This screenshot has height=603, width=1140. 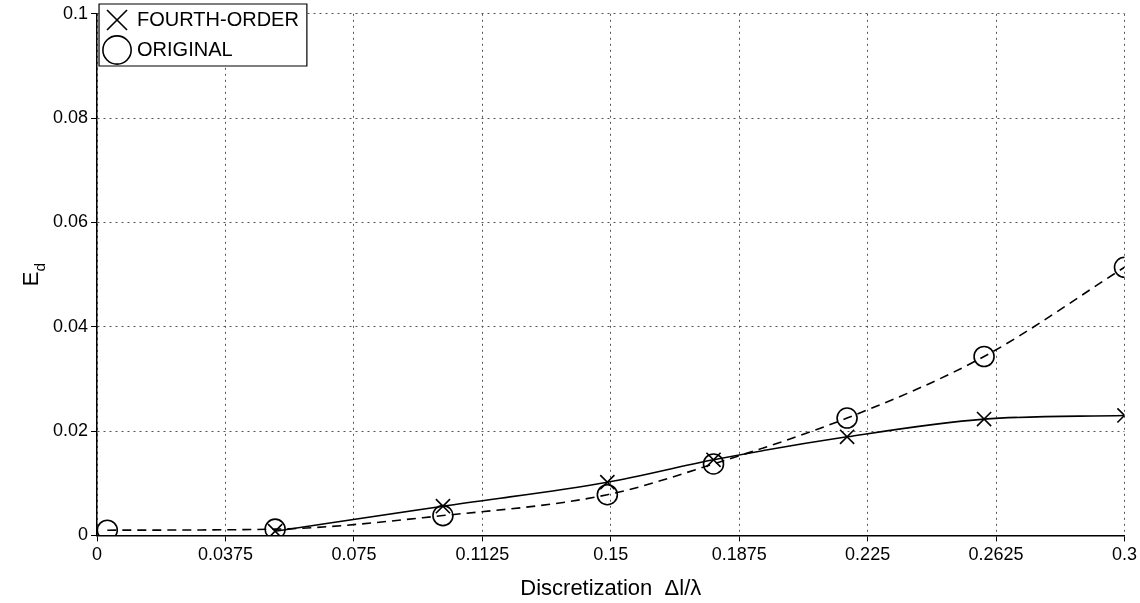 I want to click on x-tick-label: 0.1125, so click(x=482, y=554).